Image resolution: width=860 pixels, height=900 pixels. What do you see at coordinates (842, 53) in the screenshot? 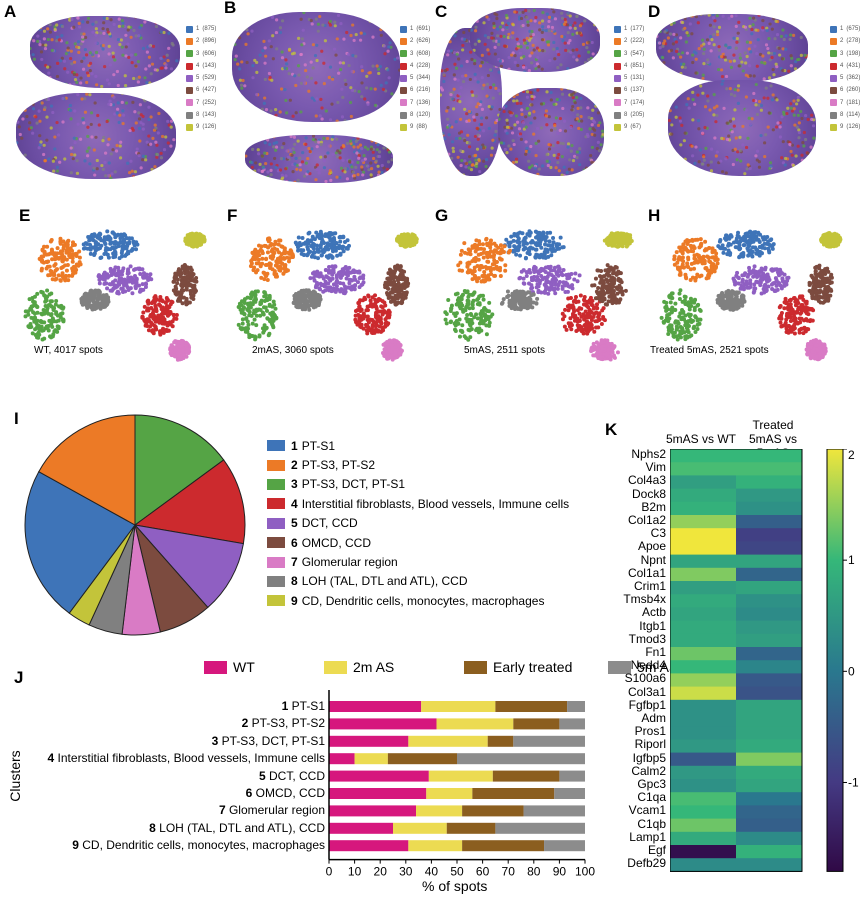
I see `tissue-legend-cluster: 3` at bounding box center [842, 53].